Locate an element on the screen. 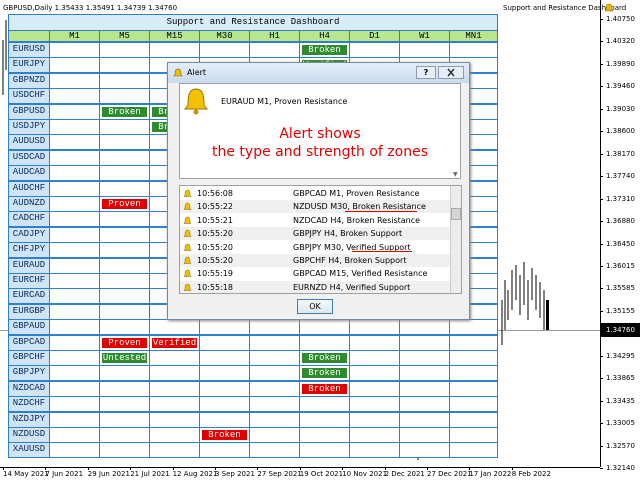 The height and width of the screenshot is (480, 640). timeframe-header: W1 is located at coordinates (424, 36).